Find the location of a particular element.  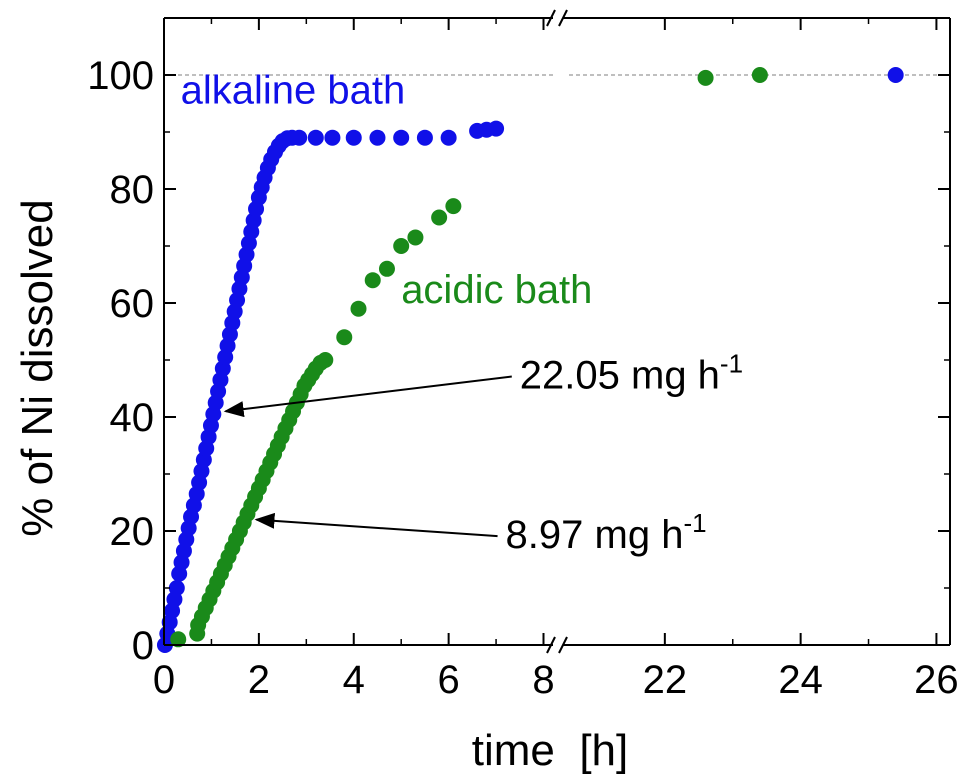

annotation-label-1: acidic bath is located at coordinates (496, 290).